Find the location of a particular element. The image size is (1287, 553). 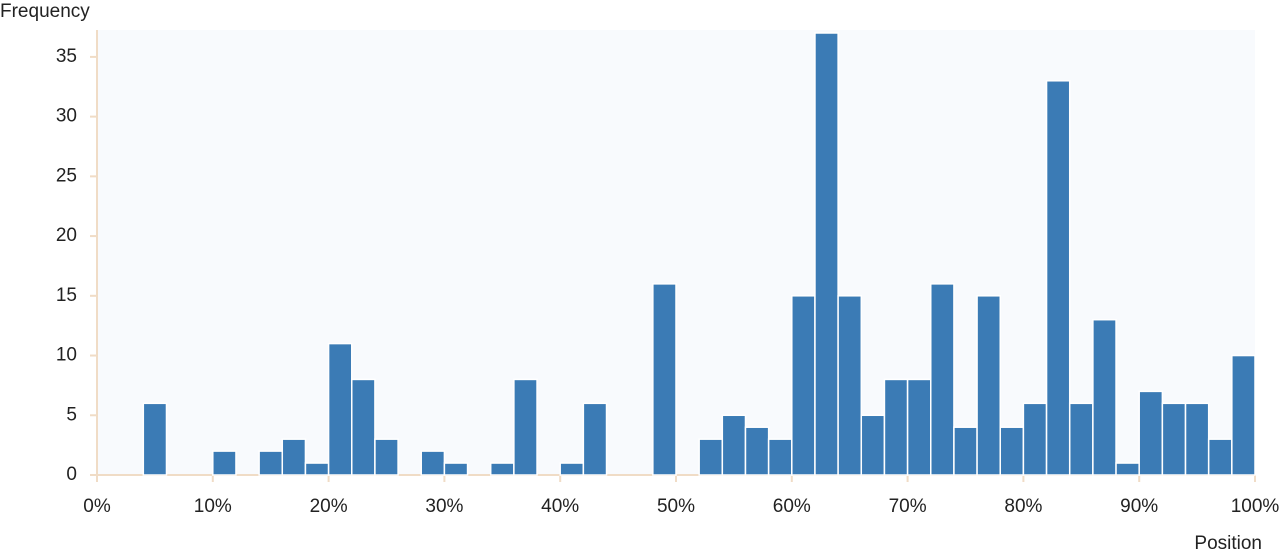

x-tick-label: 20% is located at coordinates (329, 506).